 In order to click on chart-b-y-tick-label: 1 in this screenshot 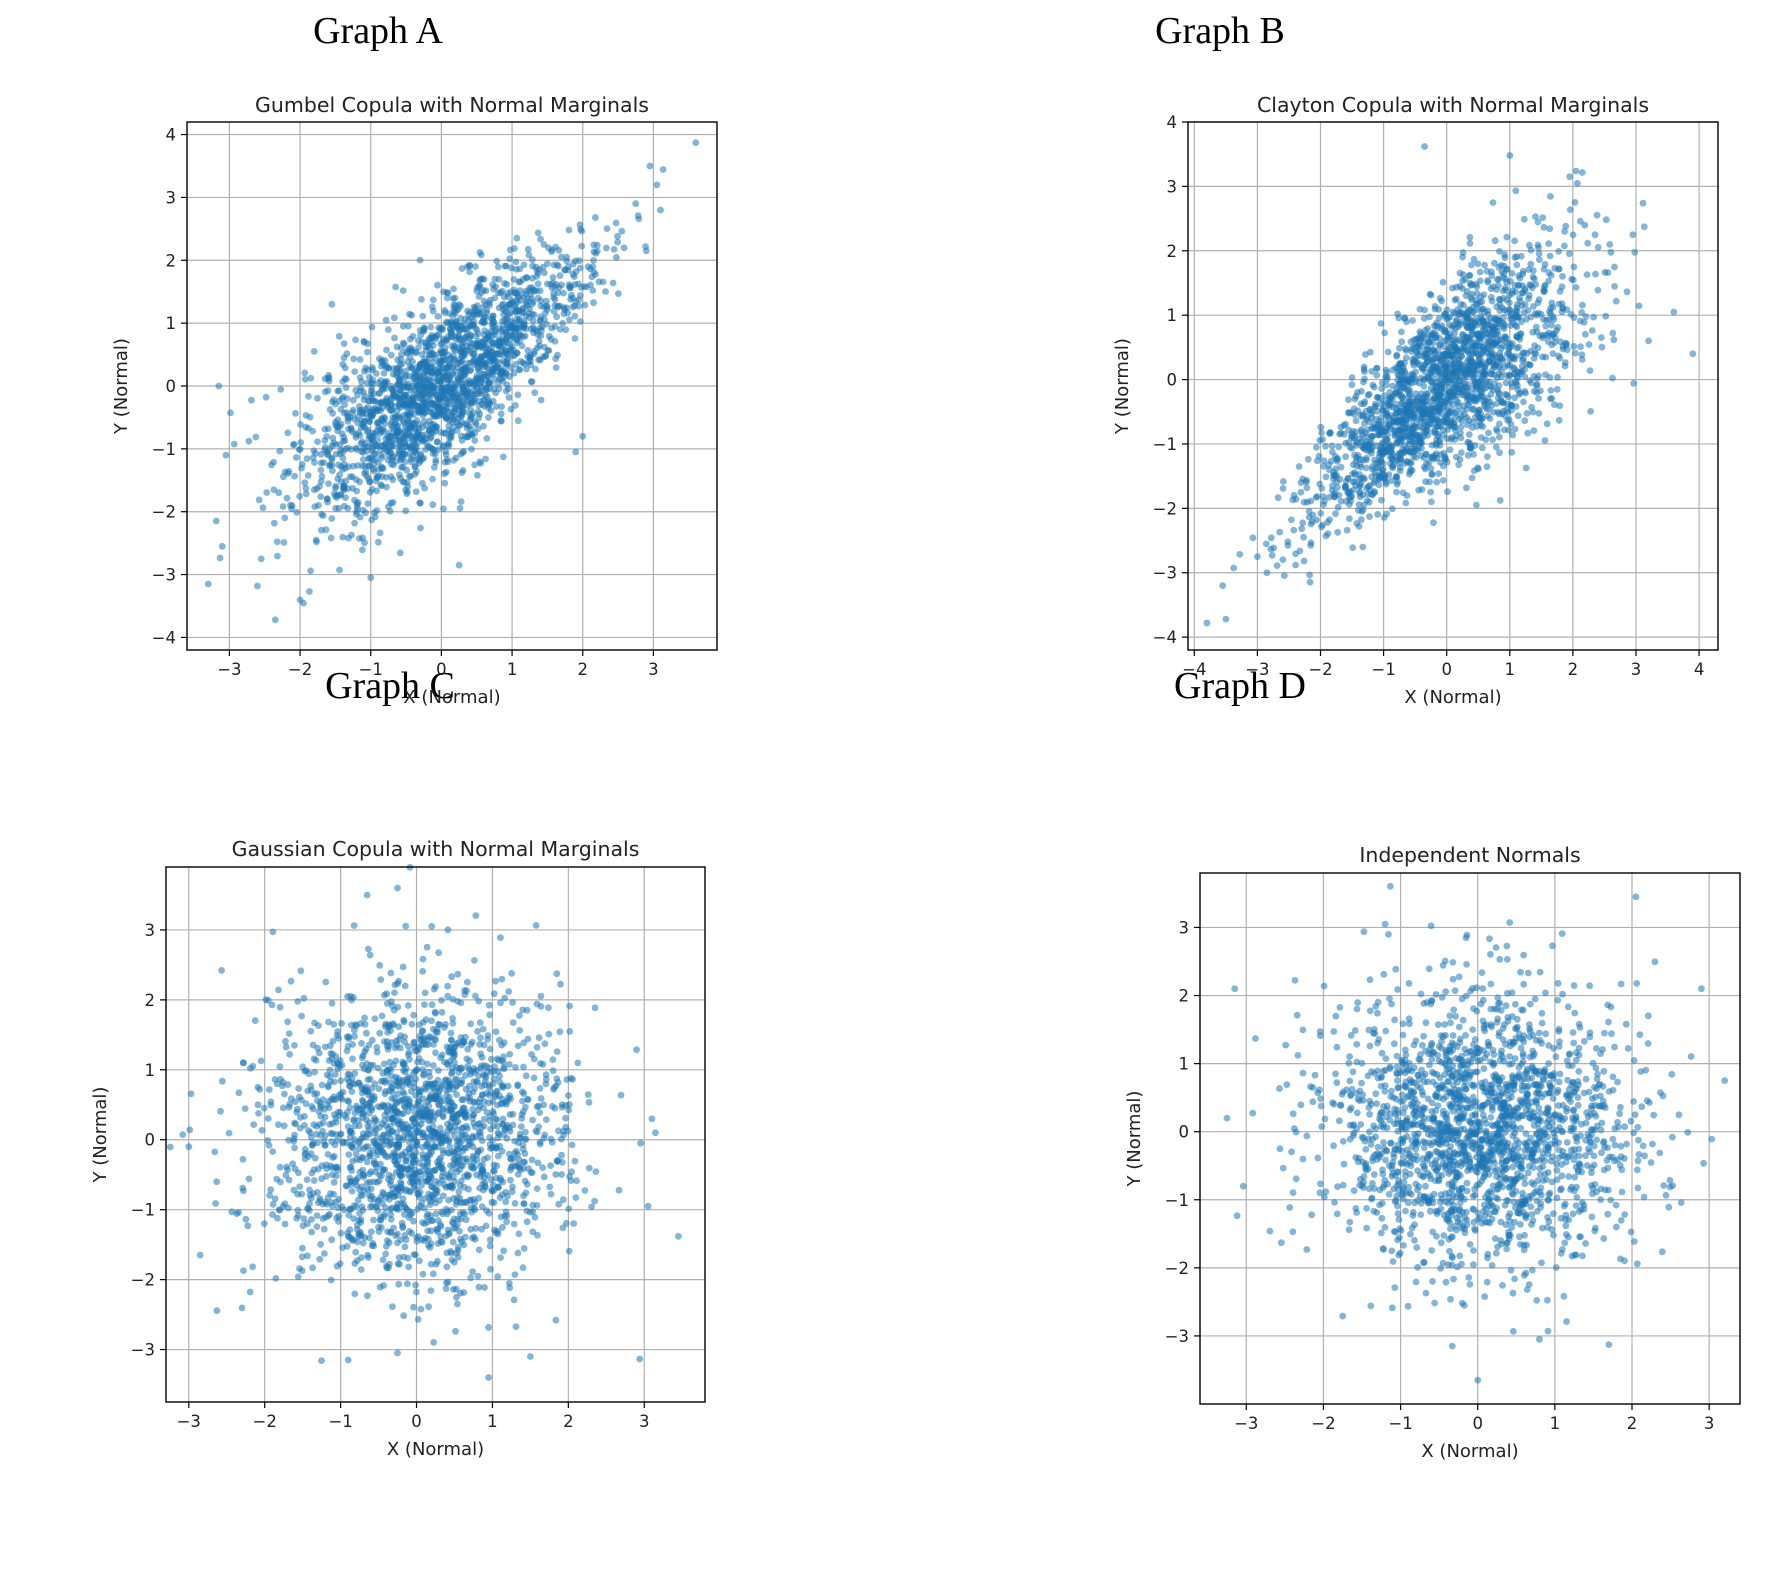, I will do `click(1172, 315)`.